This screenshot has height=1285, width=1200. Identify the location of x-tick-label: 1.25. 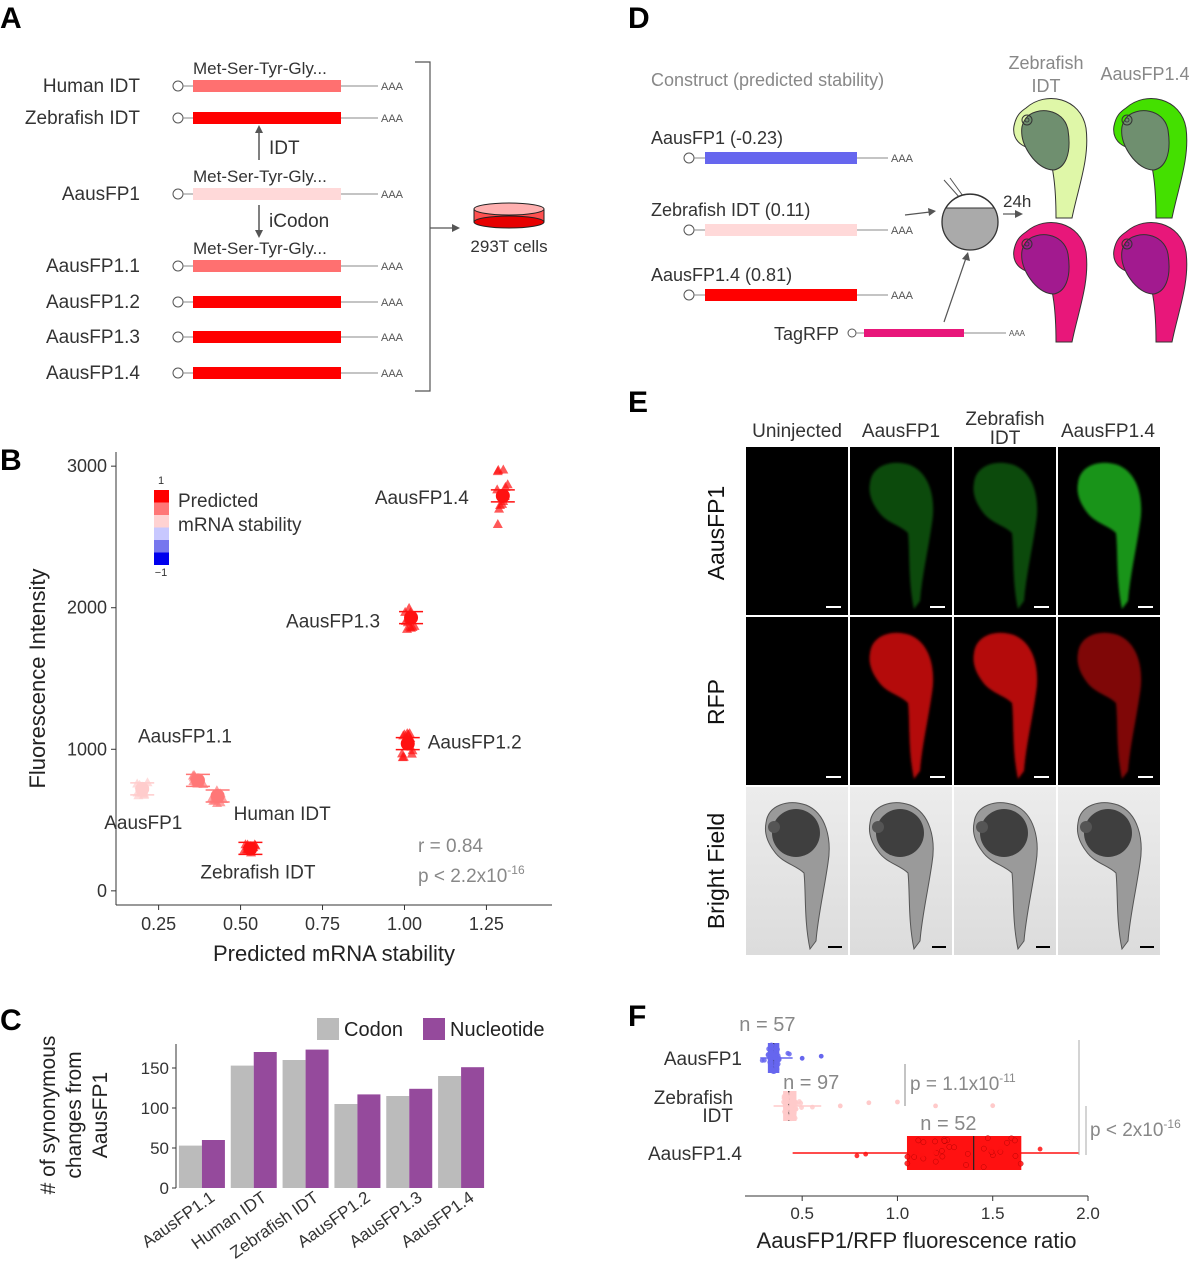
(486, 924).